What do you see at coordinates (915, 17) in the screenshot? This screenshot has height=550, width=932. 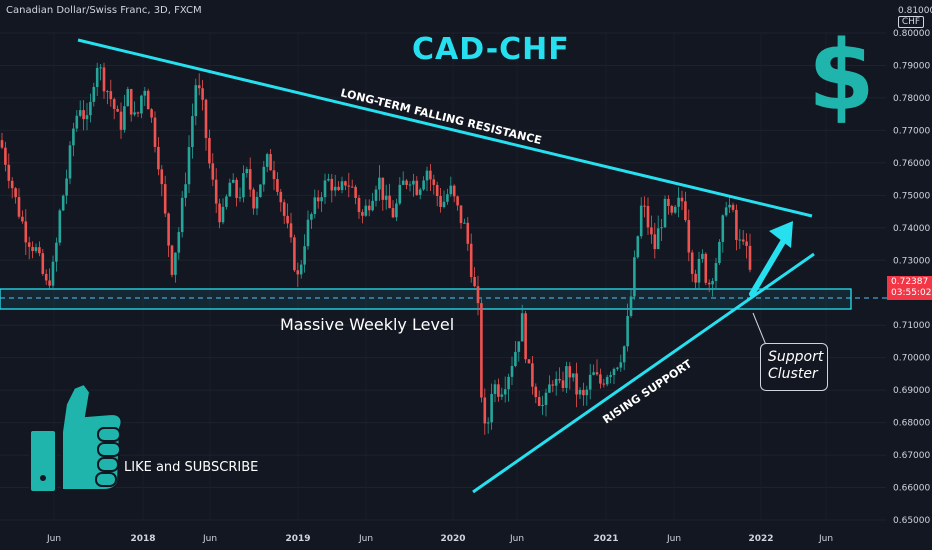 I see `price-unit-label: 0.81000 CHF` at bounding box center [915, 17].